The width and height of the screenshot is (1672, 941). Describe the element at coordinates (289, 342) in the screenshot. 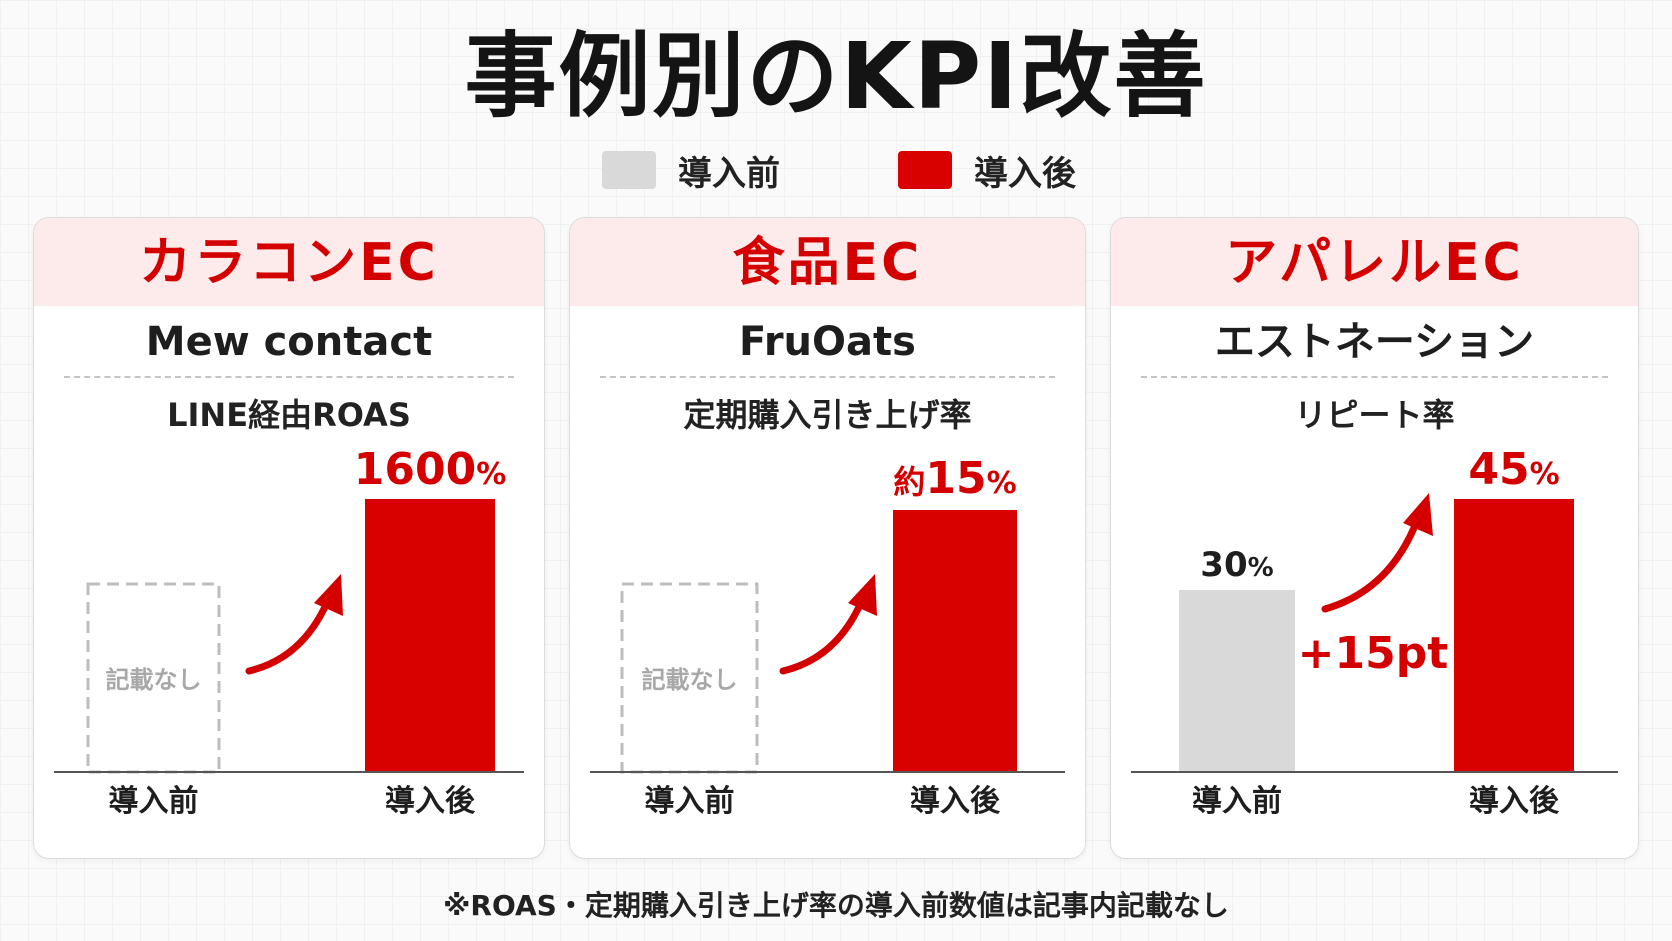

I see `company-name: Mew contact` at that location.